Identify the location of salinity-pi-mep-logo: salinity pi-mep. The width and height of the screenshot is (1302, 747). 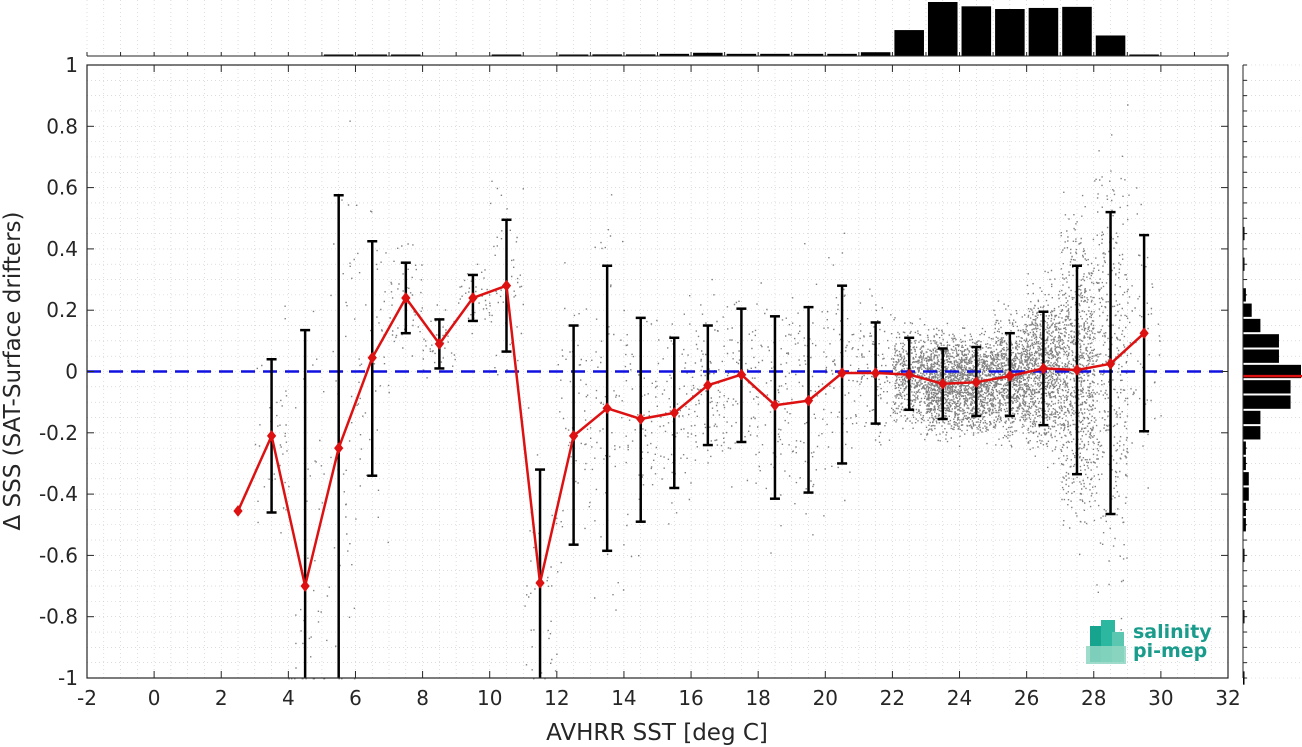
(1149, 642).